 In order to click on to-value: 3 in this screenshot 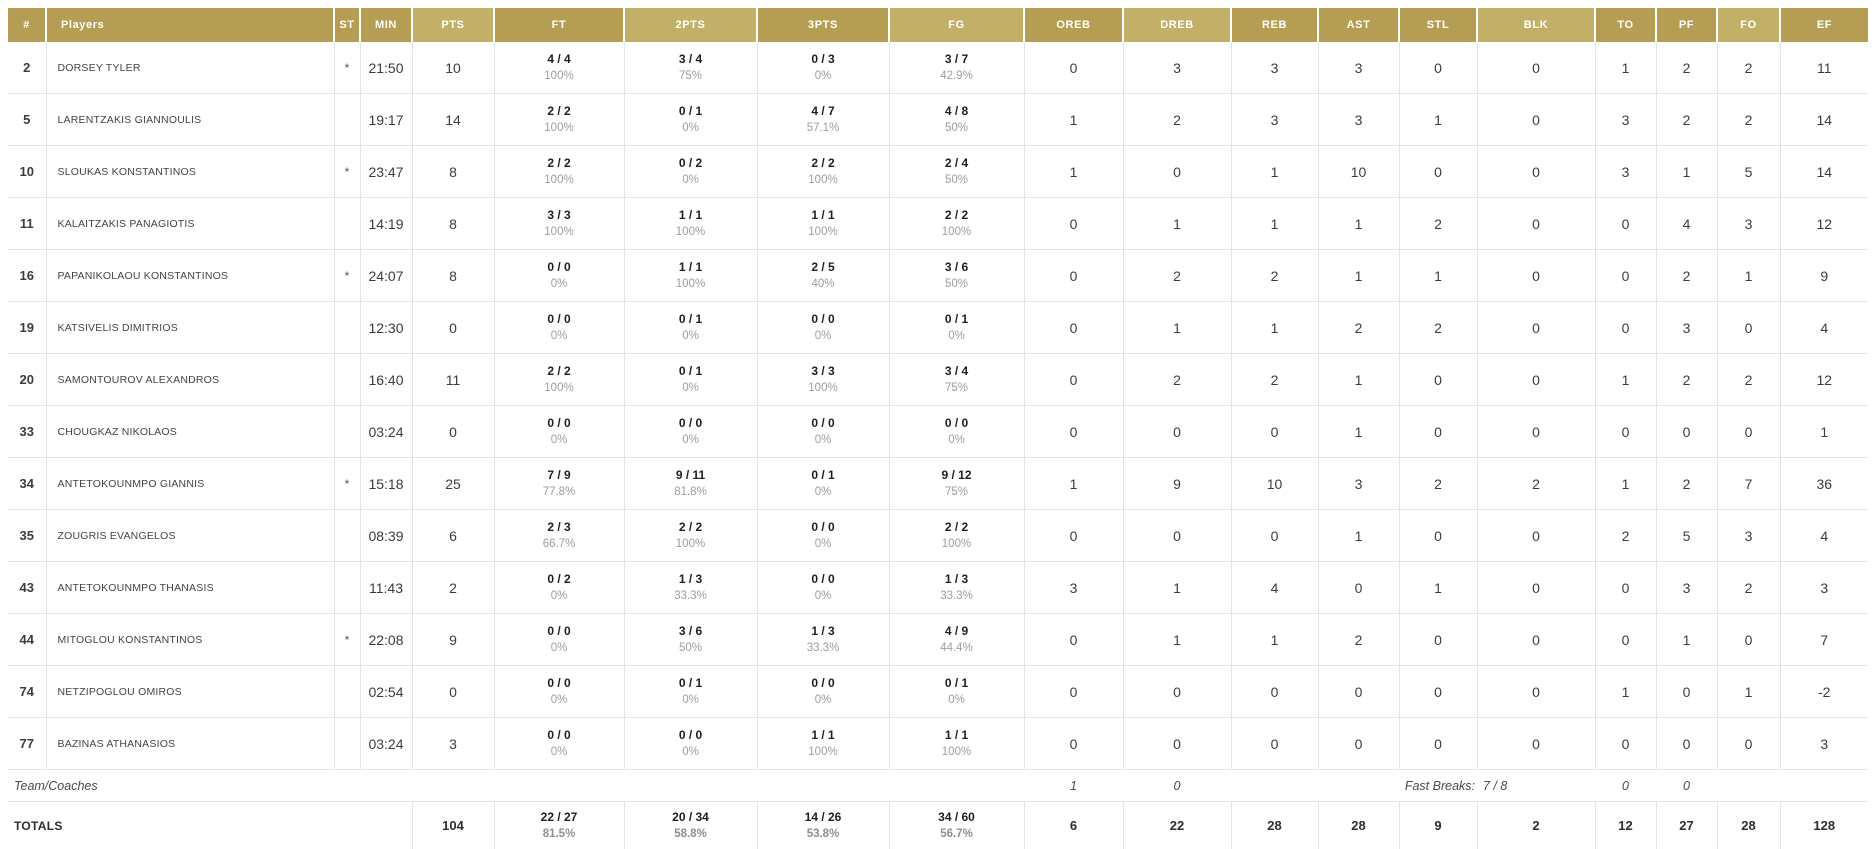, I will do `click(1625, 120)`.